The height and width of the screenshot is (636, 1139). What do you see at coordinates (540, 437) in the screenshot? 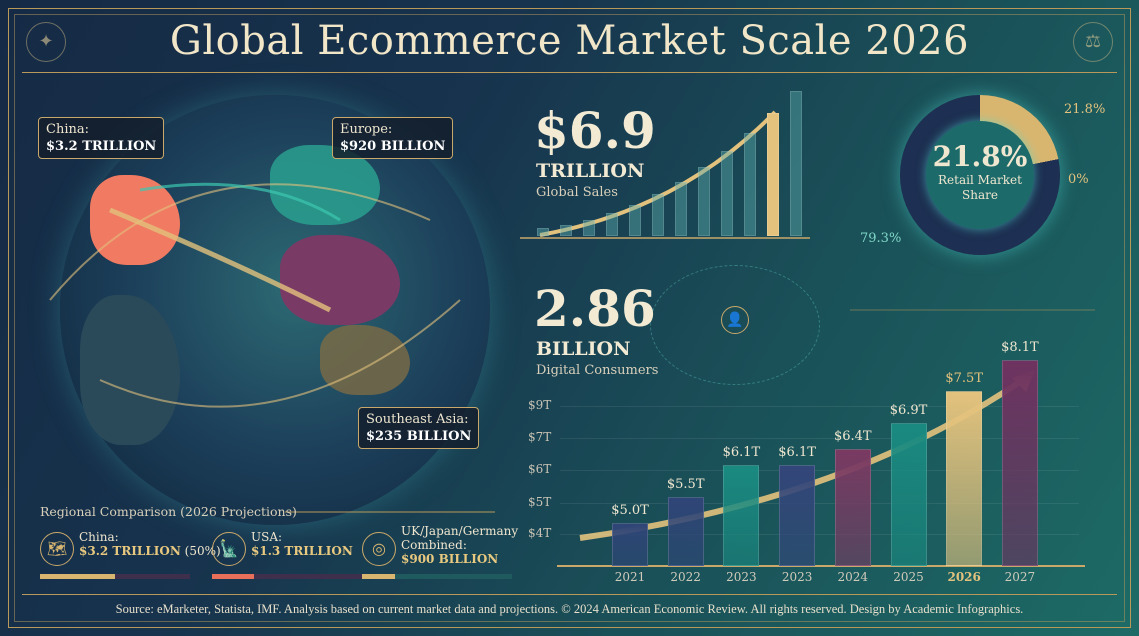
I see `y-tick-label: $7T` at bounding box center [540, 437].